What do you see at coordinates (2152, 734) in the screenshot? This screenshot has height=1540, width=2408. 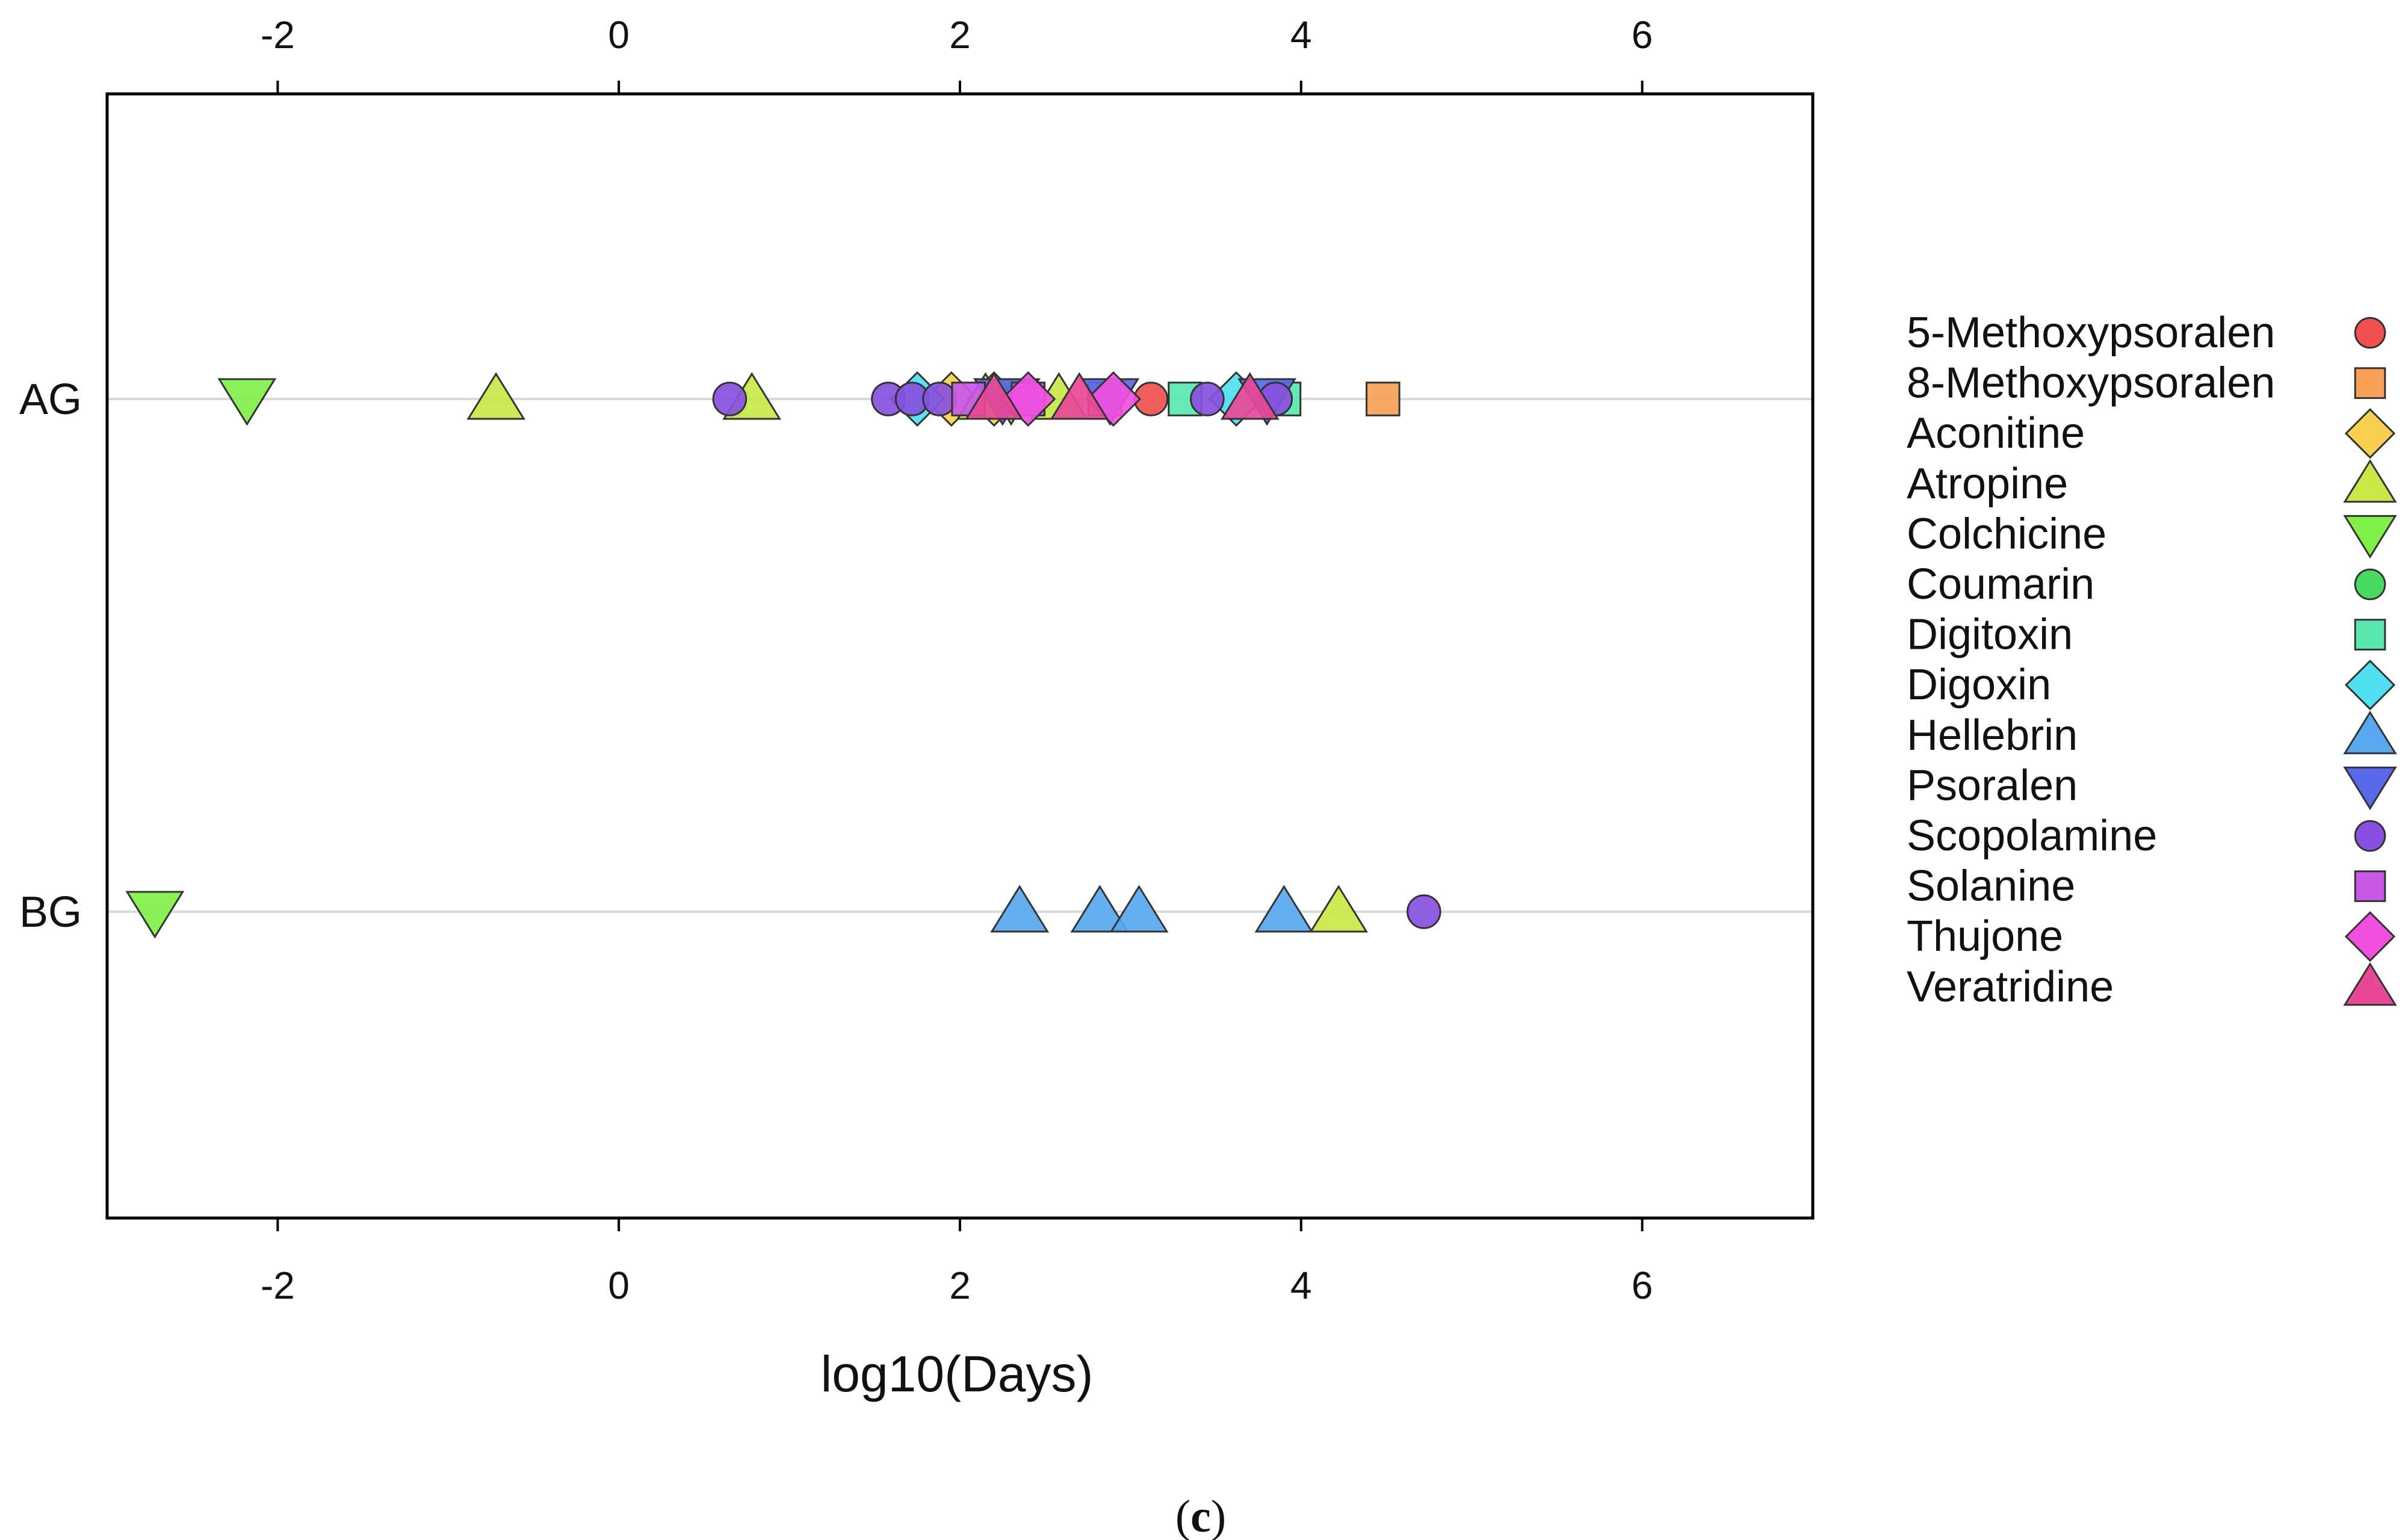 I see `legend-item: Hellebrin` at bounding box center [2152, 734].